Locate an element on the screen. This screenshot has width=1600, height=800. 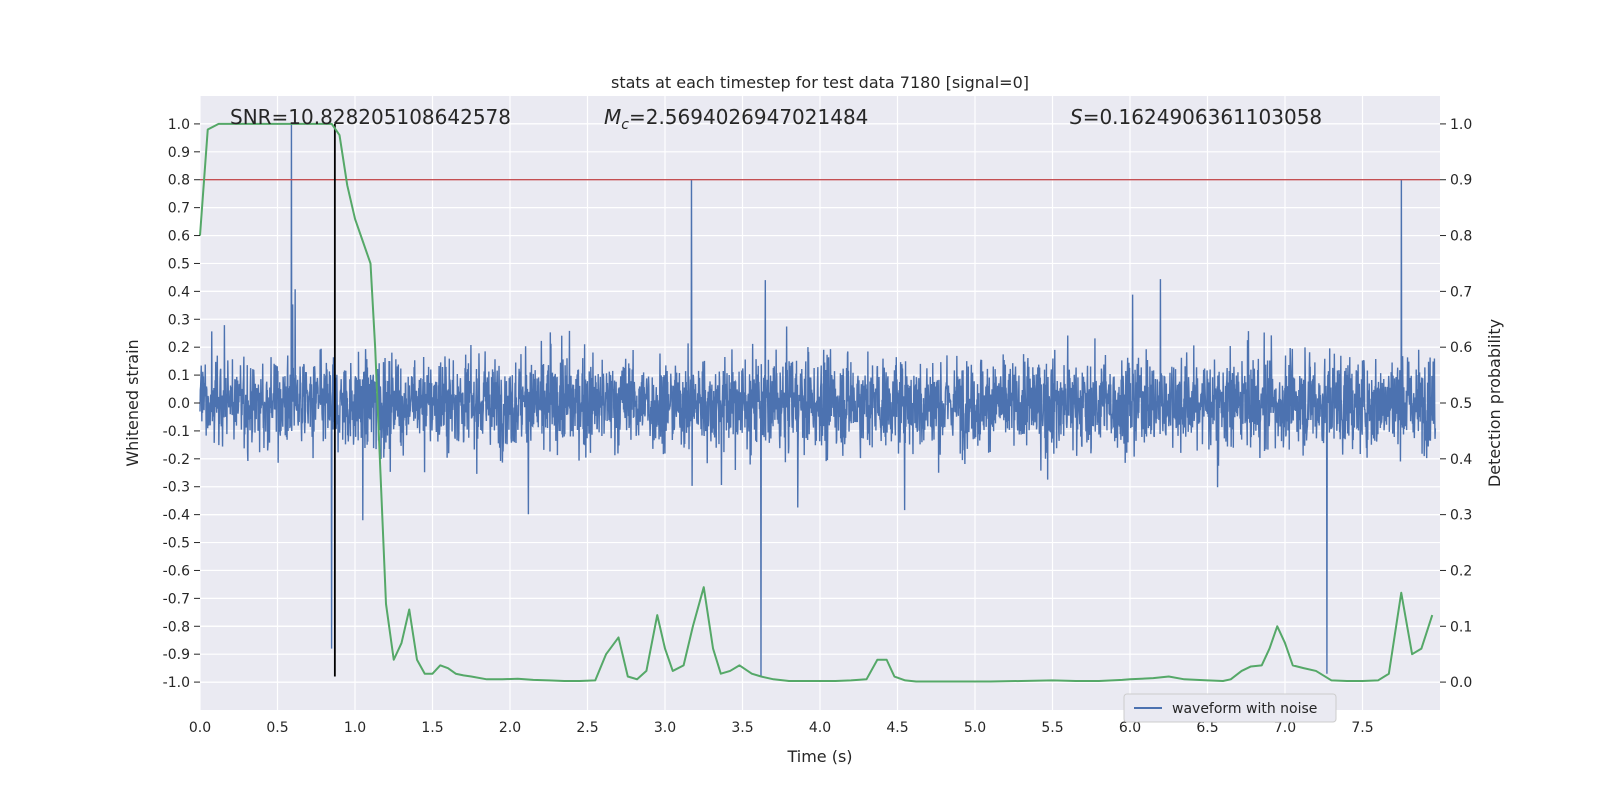
x-tick-8: 4.0 is located at coordinates (820, 728).